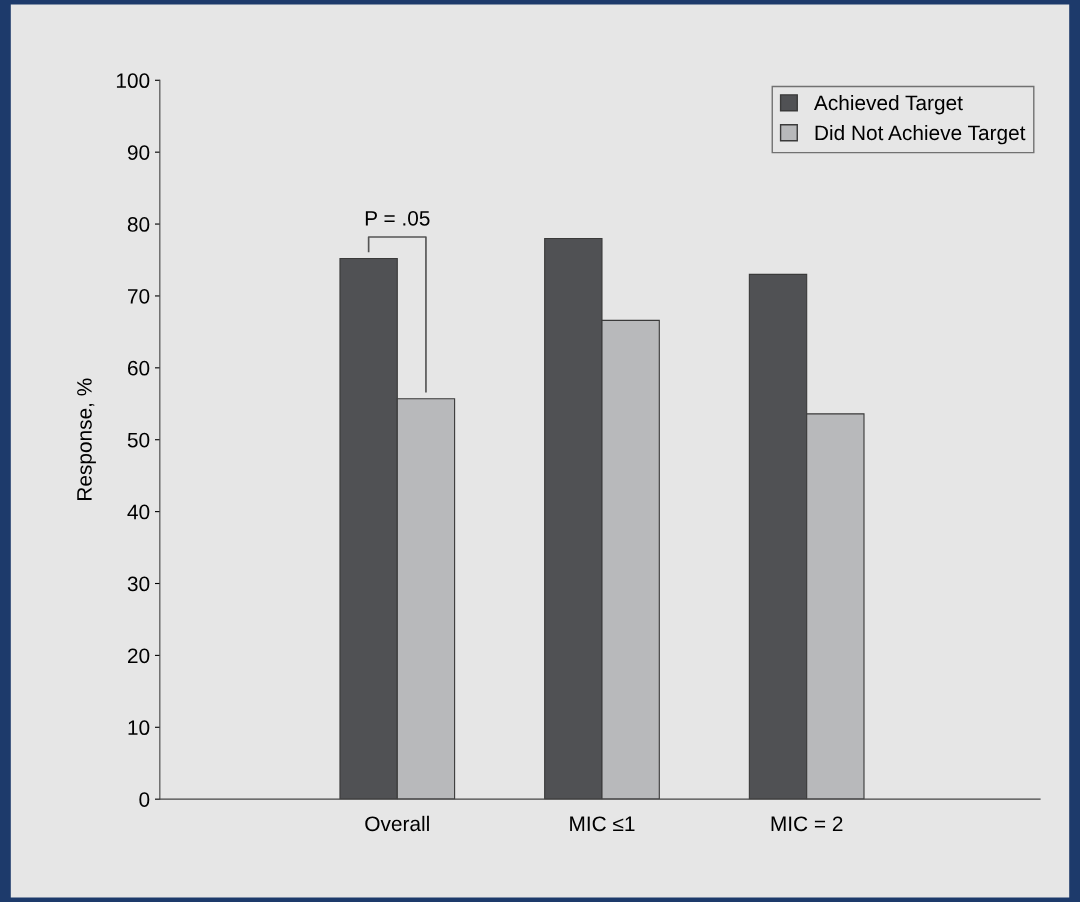 Image resolution: width=1080 pixels, height=902 pixels. What do you see at coordinates (139, 656) in the screenshot?
I see `y-tick-label: 20` at bounding box center [139, 656].